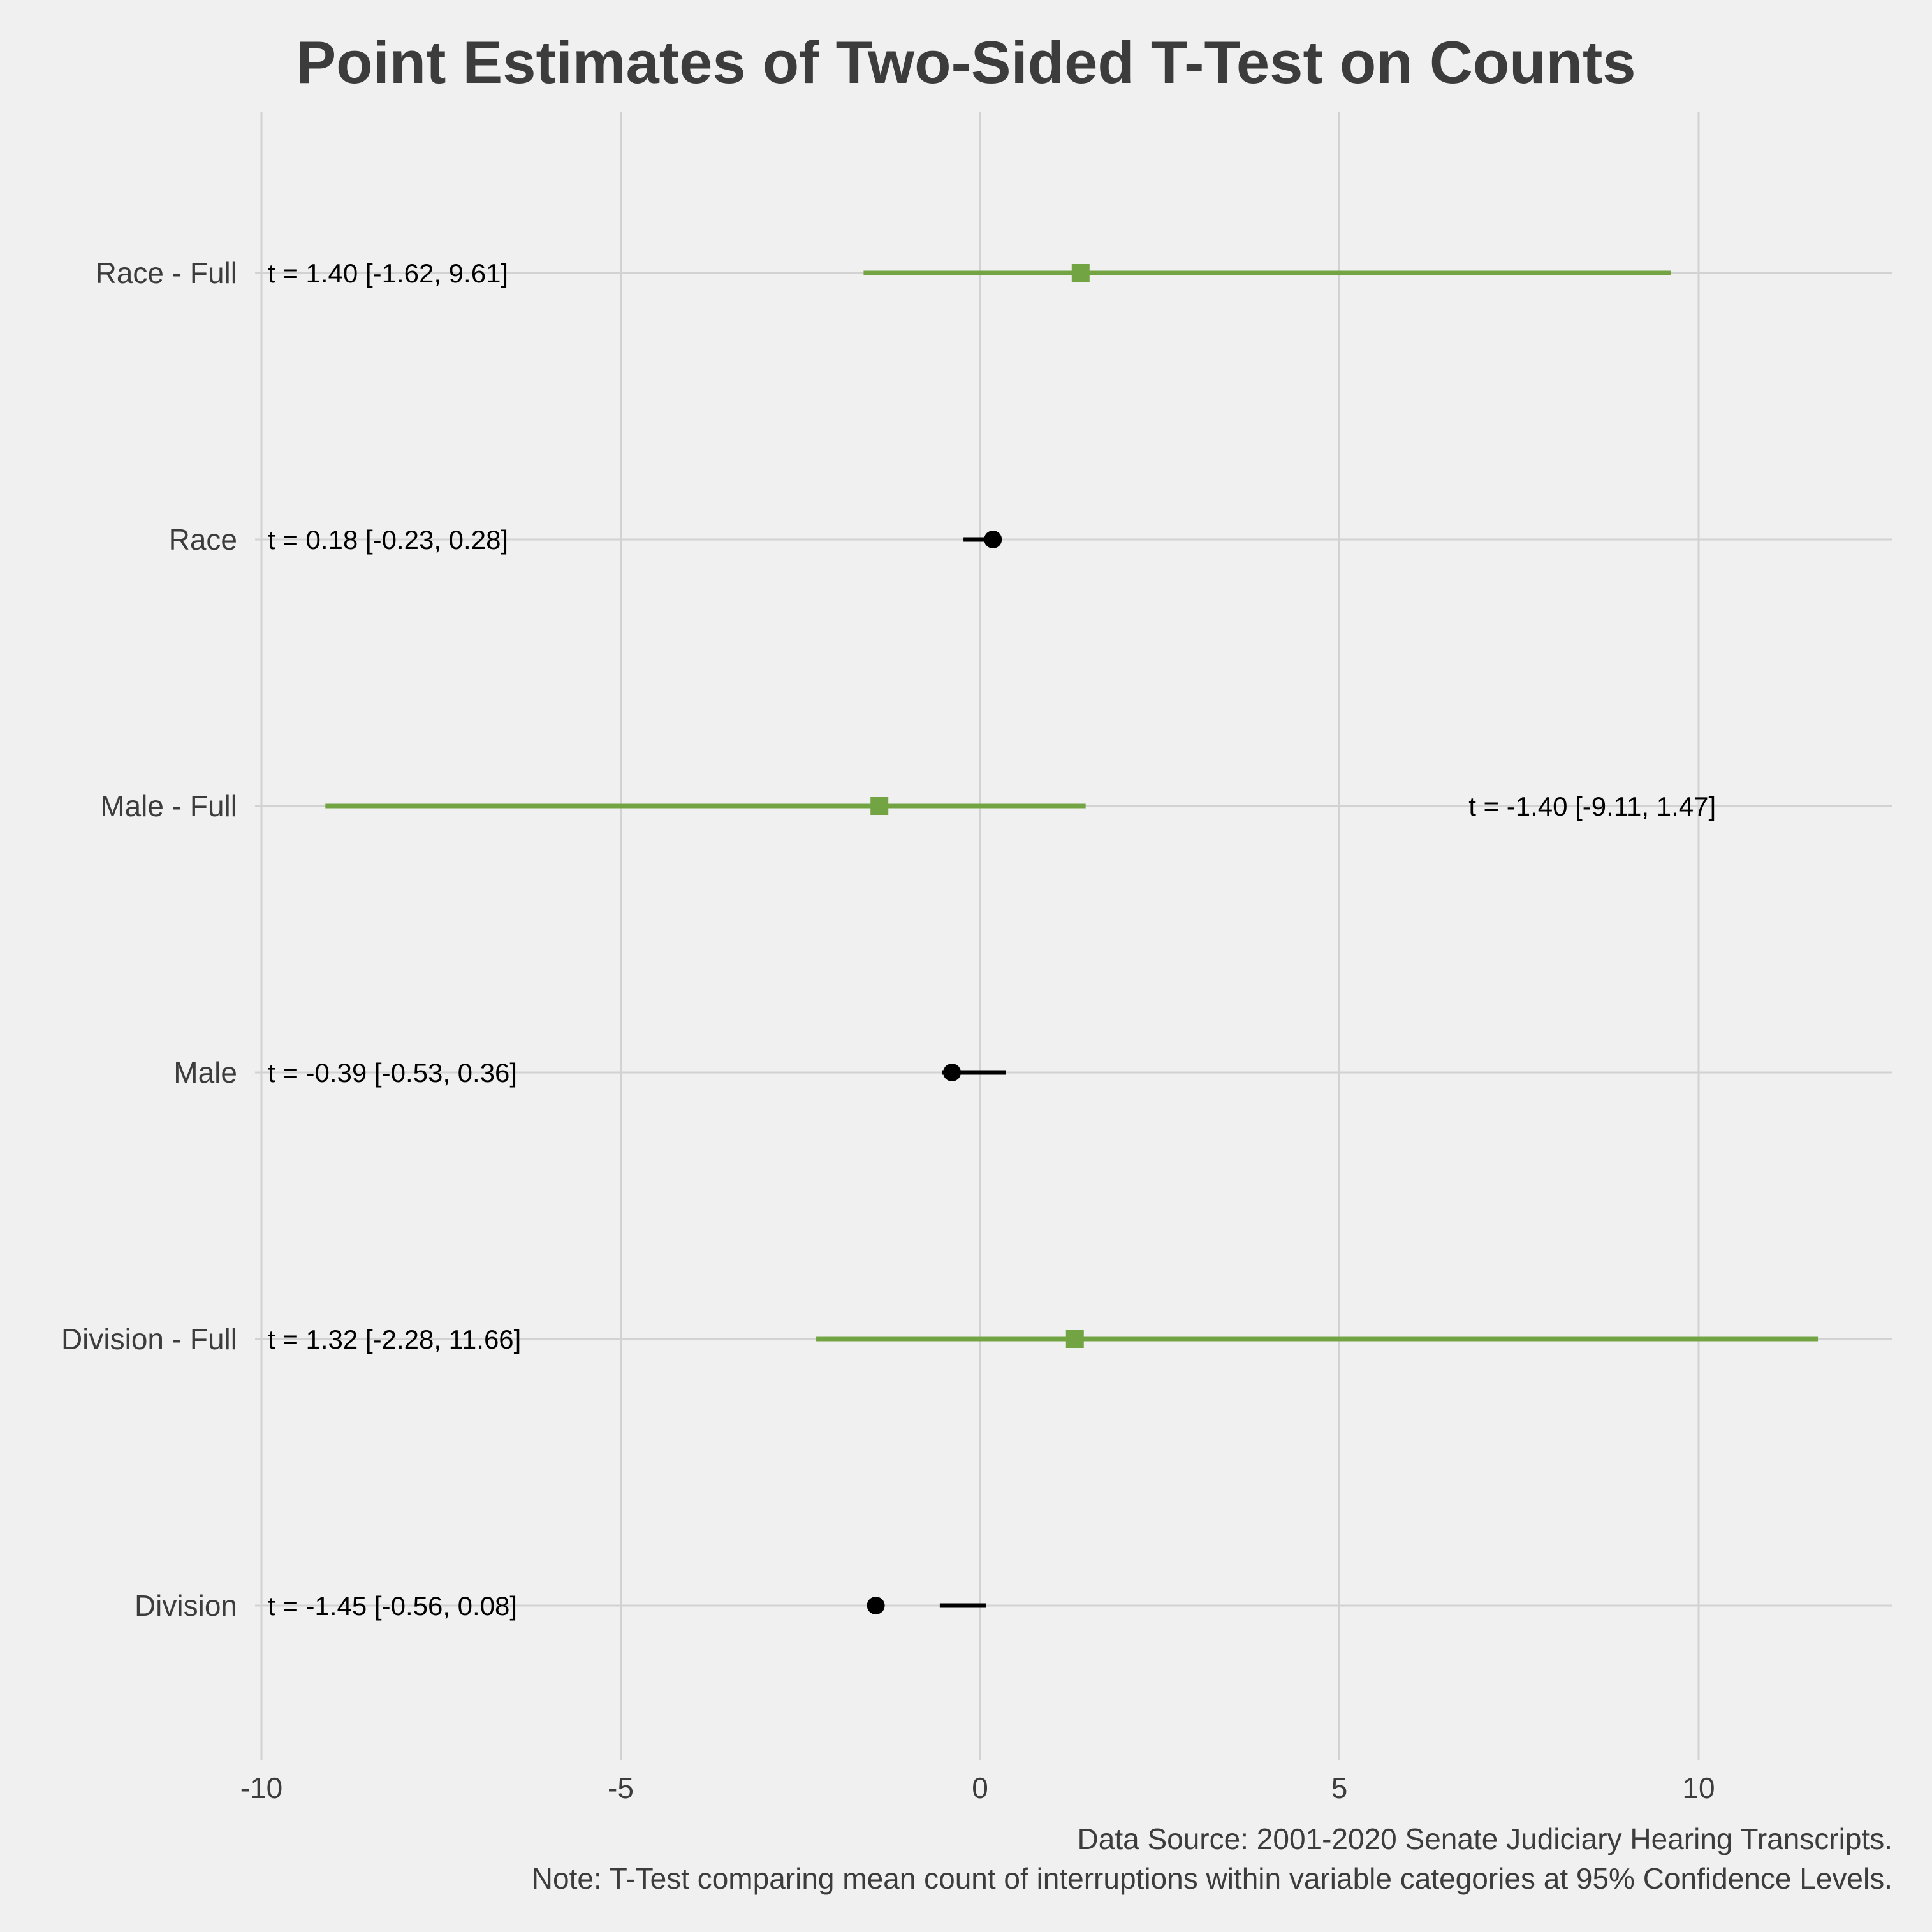 The width and height of the screenshot is (1932, 1932). I want to click on y-tick-label: Race, so click(203, 539).